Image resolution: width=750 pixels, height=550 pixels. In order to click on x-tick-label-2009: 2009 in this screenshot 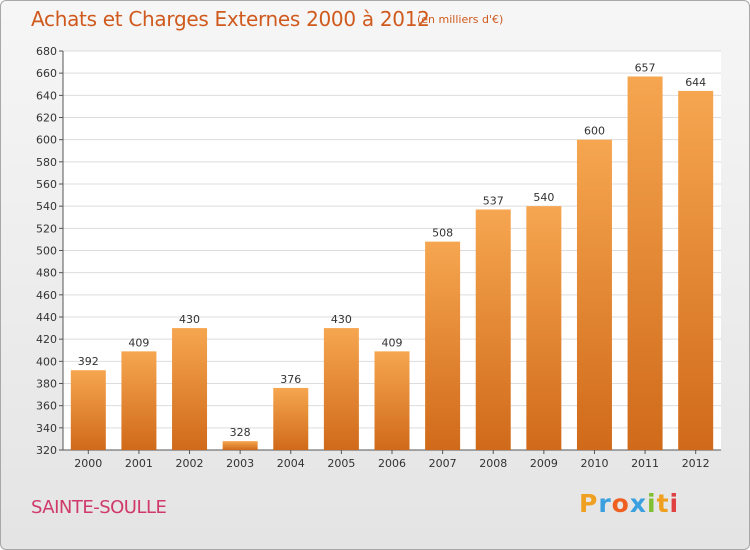, I will do `click(544, 463)`.